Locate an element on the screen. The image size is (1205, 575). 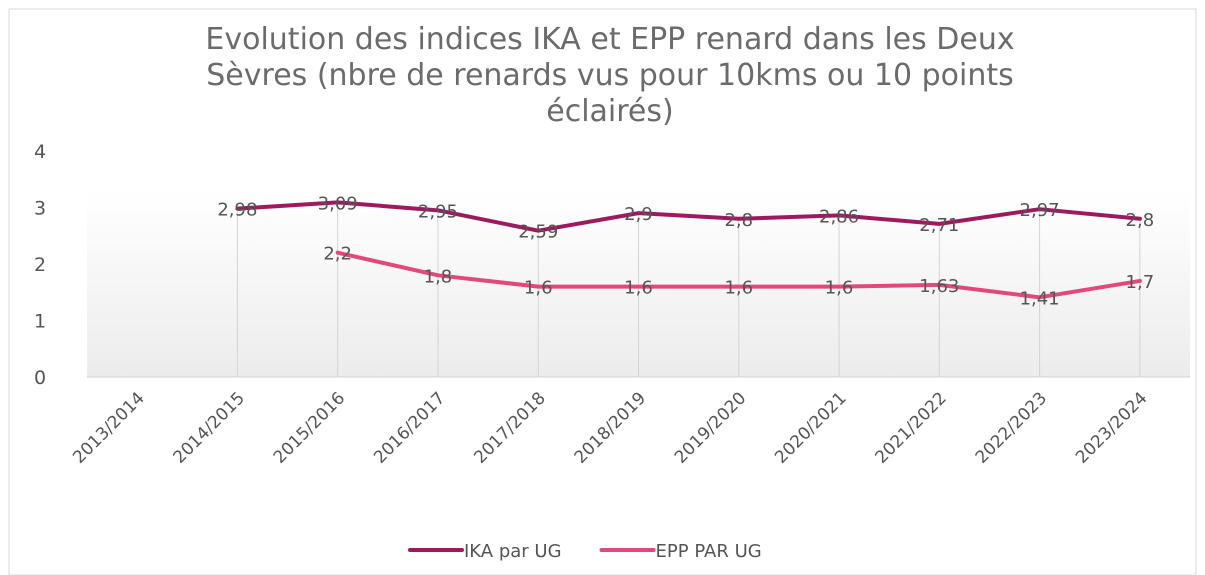
legend-label: IKA par UG is located at coordinates (513, 551).